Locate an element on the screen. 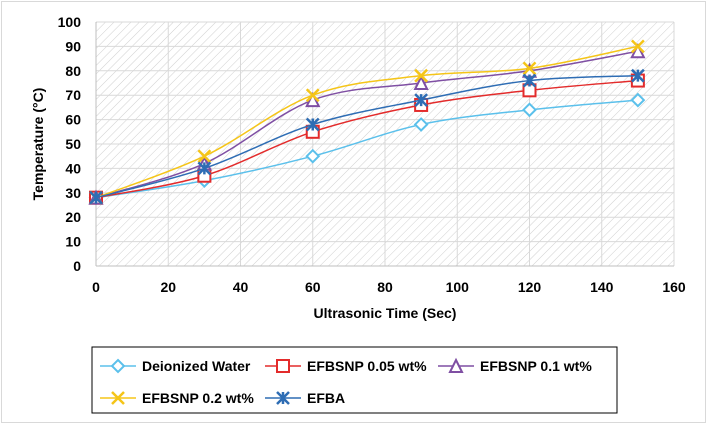 This screenshot has height=426, width=709. legend-label: EFBSNP 0.1 wt% is located at coordinates (536, 366).